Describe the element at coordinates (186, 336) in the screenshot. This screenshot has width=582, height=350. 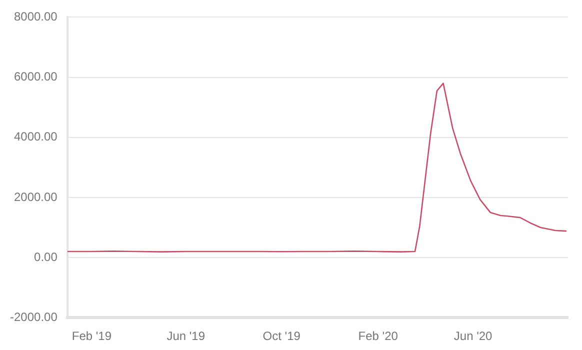
I see `x-tick-label: Jun '19` at that location.